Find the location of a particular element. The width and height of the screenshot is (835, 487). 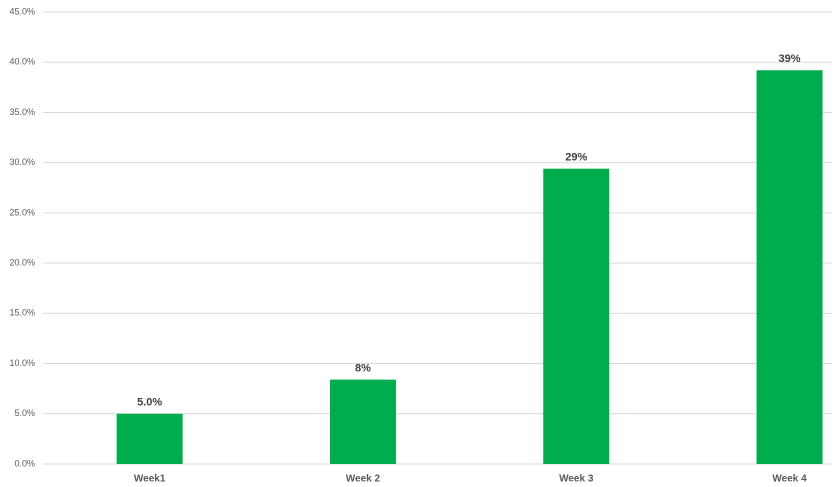

x-tick-label: Week 3 is located at coordinates (576, 479).